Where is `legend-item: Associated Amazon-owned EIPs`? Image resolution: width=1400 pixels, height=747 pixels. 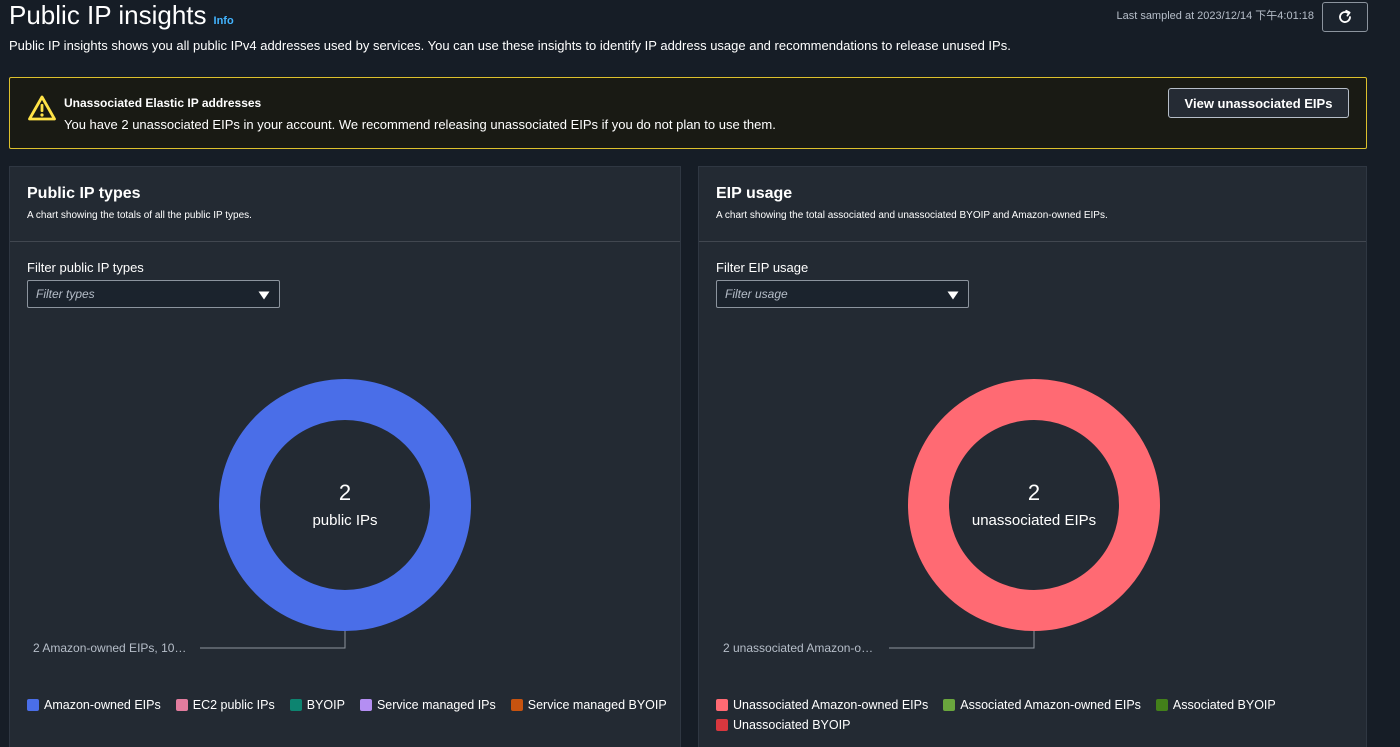
legend-item: Associated Amazon-owned EIPs is located at coordinates (1042, 705).